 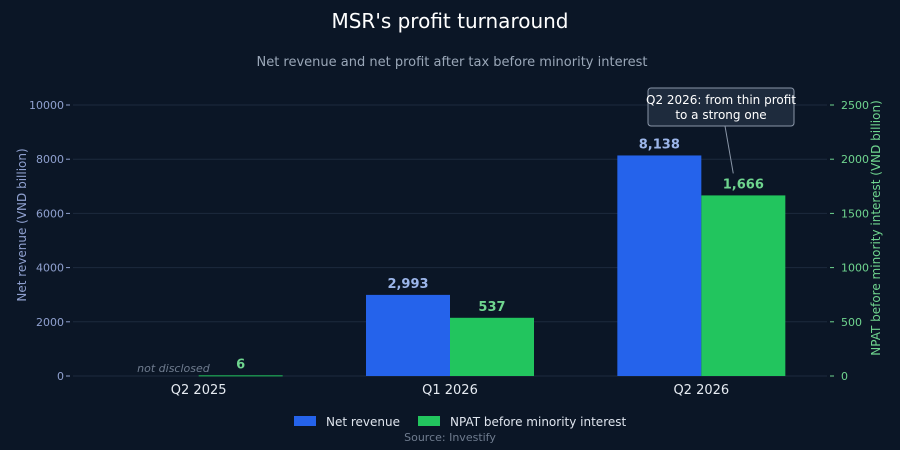 I want to click on legend-label-net-revenue: Net revenue, so click(x=363, y=422).